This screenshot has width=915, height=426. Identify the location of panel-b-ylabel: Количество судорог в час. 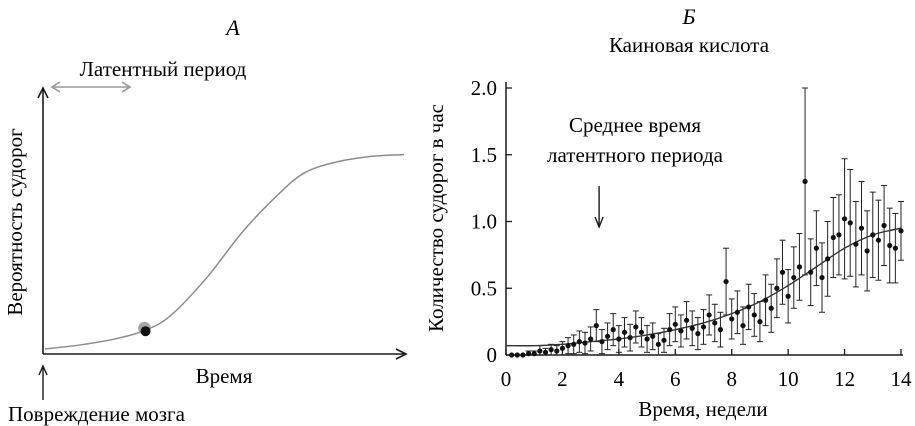
(436, 218).